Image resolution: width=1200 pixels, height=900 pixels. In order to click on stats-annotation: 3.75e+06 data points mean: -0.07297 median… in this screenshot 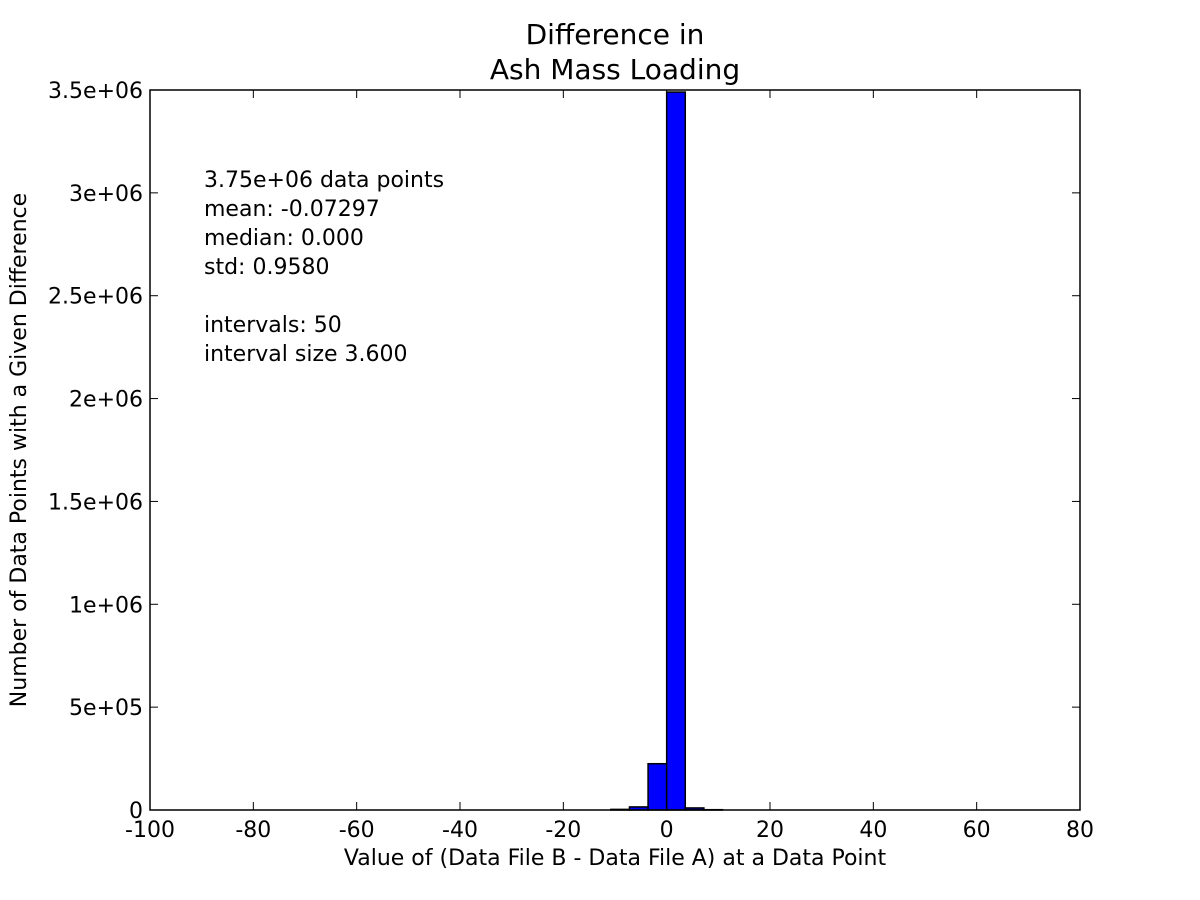, I will do `click(324, 267)`.